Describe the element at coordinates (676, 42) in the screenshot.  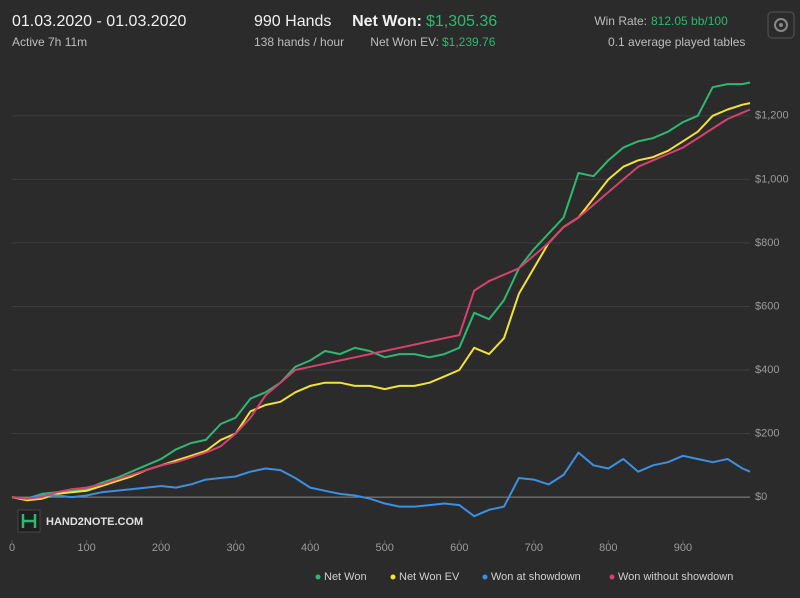
I see `tables: 0.1 average played tables` at that location.